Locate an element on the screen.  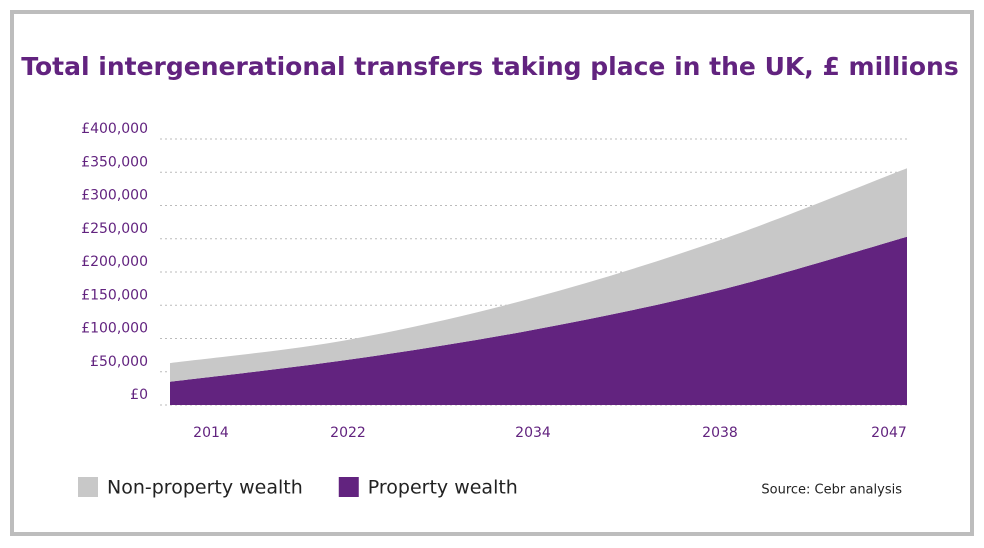
x-tick-label: 2014 is located at coordinates (211, 433).